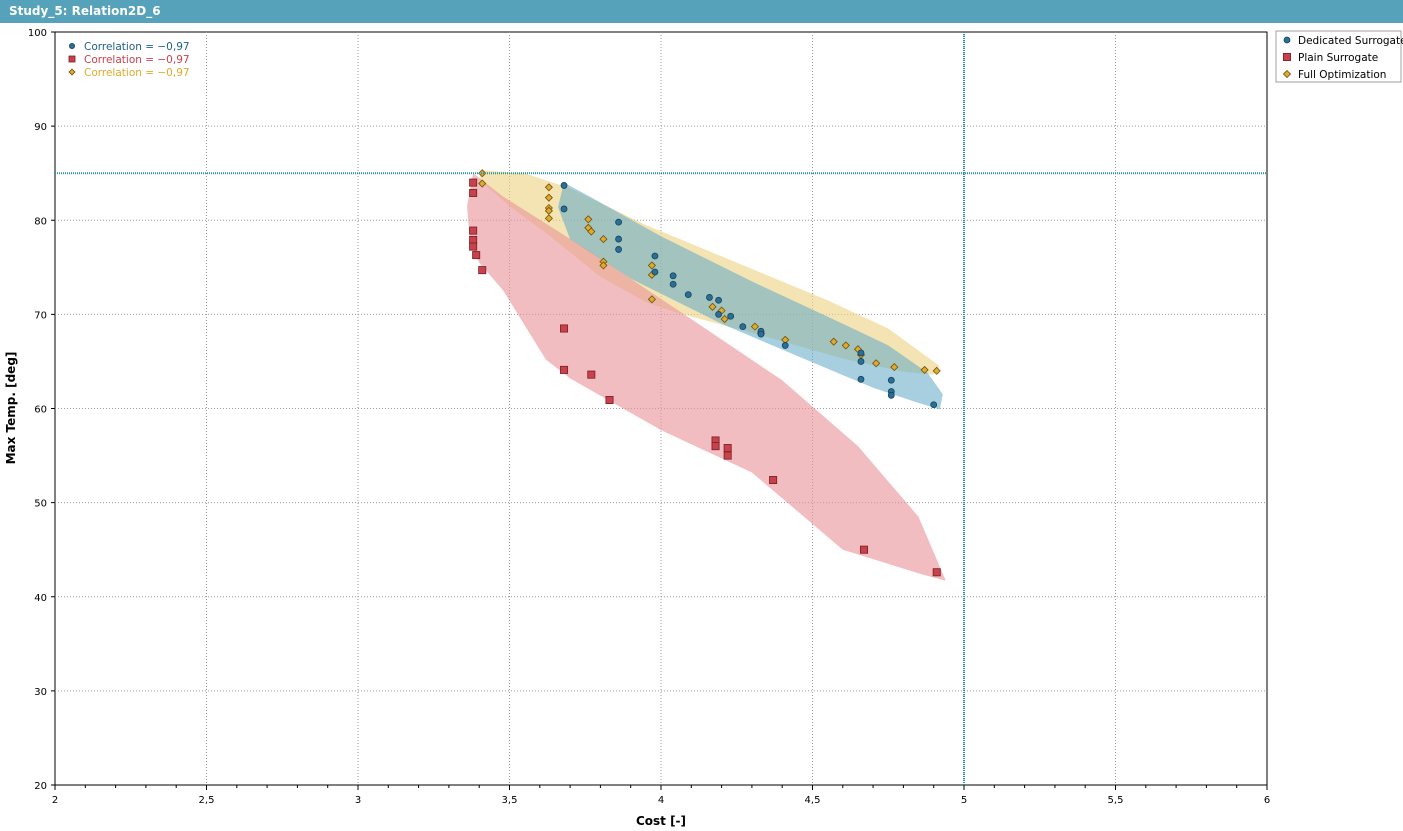 The image size is (1403, 831). What do you see at coordinates (510, 800) in the screenshot?
I see `x-tick-label: 3,5` at bounding box center [510, 800].